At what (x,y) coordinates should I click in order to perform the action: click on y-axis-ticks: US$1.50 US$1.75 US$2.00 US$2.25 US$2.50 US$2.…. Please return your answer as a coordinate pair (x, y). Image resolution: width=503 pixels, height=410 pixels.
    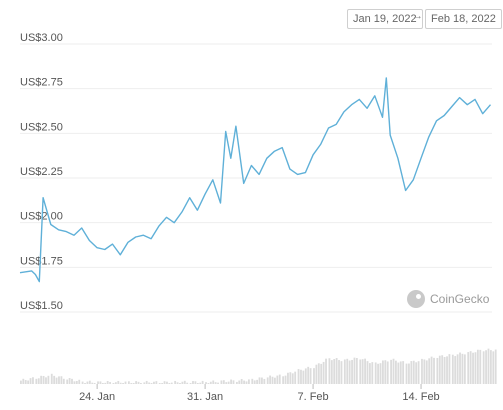
    Looking at the image, I should click on (41, 172).